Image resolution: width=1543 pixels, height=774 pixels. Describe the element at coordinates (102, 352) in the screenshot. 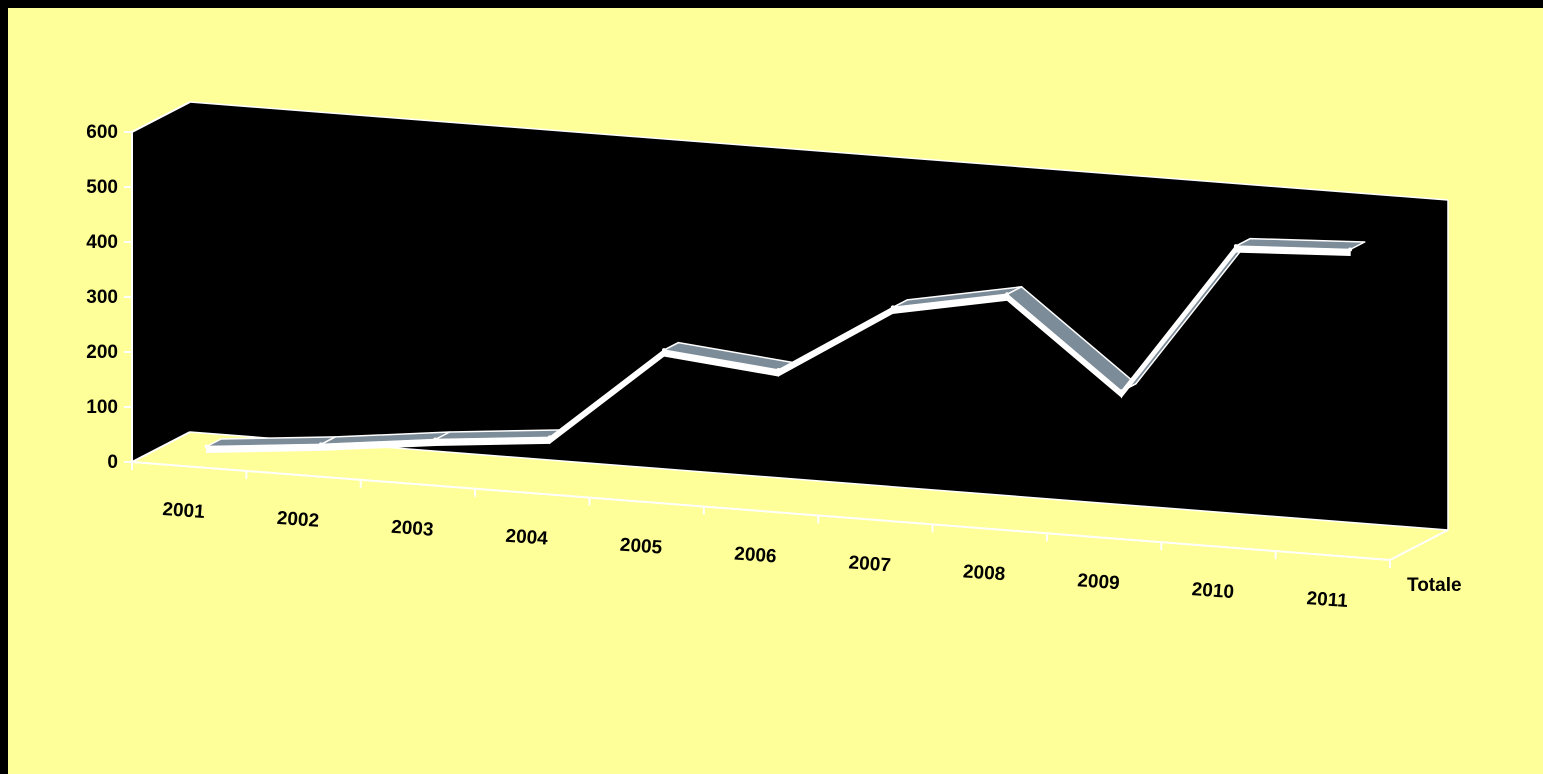

I see `y-tick-label: 200` at that location.